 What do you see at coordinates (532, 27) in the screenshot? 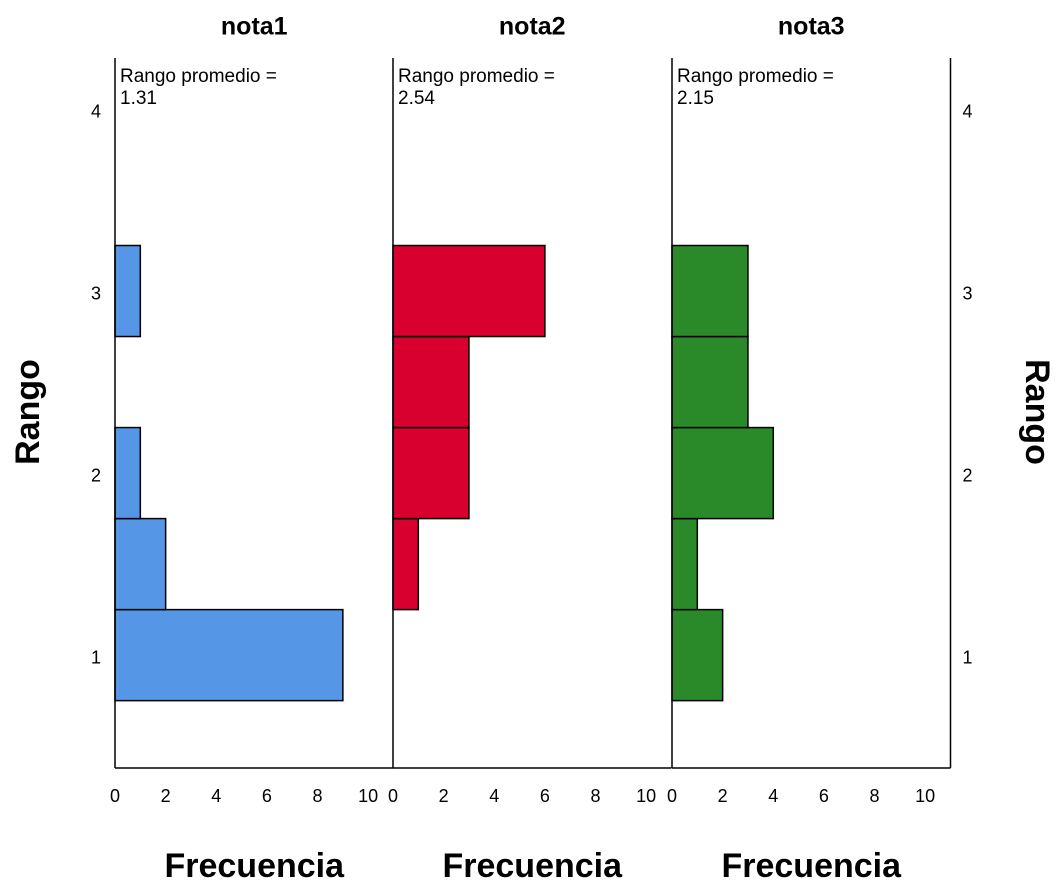
I see `panel-title: nota2` at bounding box center [532, 27].